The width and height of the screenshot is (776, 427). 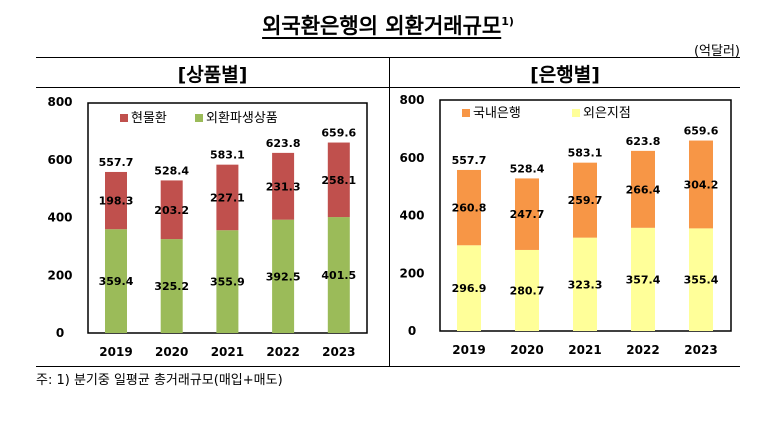 I want to click on table-bottom-line, so click(x=388, y=366).